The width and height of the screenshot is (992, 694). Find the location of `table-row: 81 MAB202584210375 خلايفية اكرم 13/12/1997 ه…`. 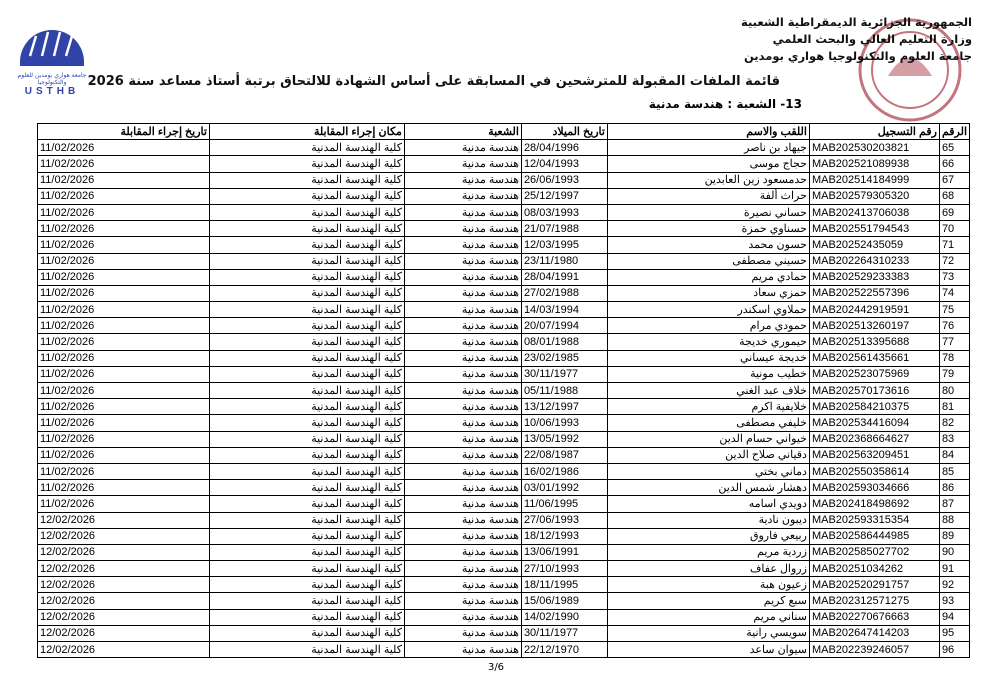

table-row: 81 MAB202584210375 خلايفية اكرم 13/12/1997 ه… is located at coordinates (504, 407).